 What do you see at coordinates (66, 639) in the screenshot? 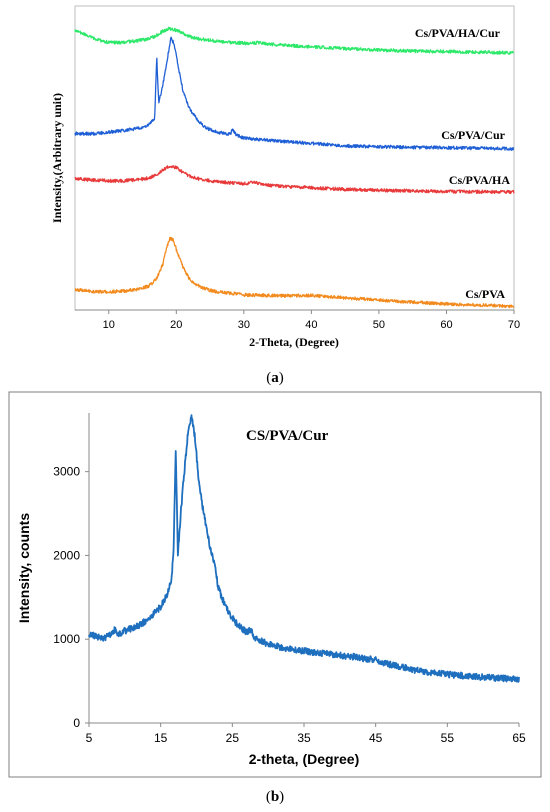
I see `y-tick-label: 1000` at bounding box center [66, 639].